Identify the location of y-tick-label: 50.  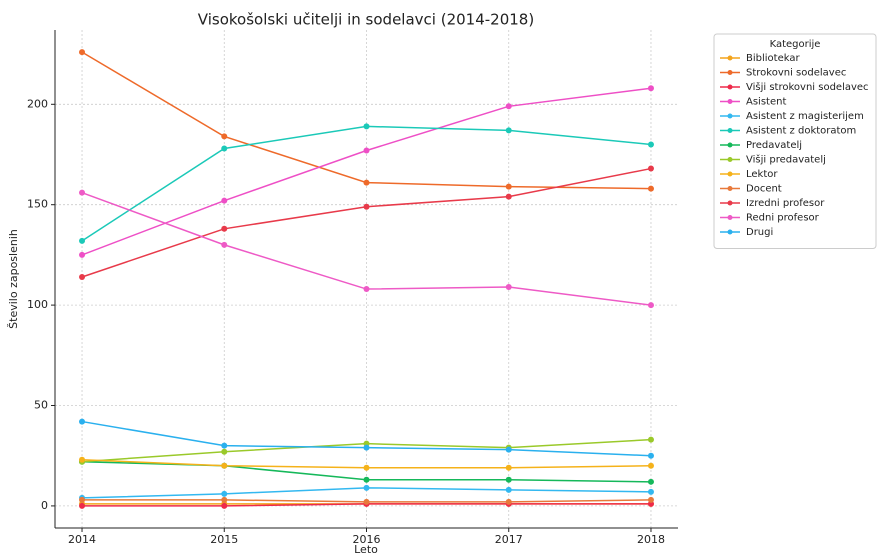
(41, 405).